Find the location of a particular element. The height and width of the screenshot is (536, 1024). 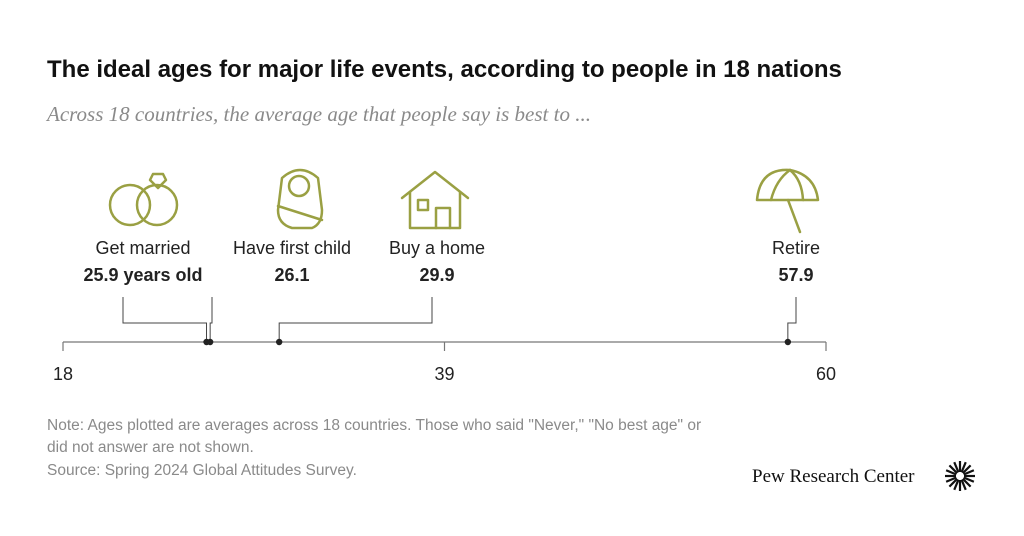

icon-baby is located at coordinates (300, 199).